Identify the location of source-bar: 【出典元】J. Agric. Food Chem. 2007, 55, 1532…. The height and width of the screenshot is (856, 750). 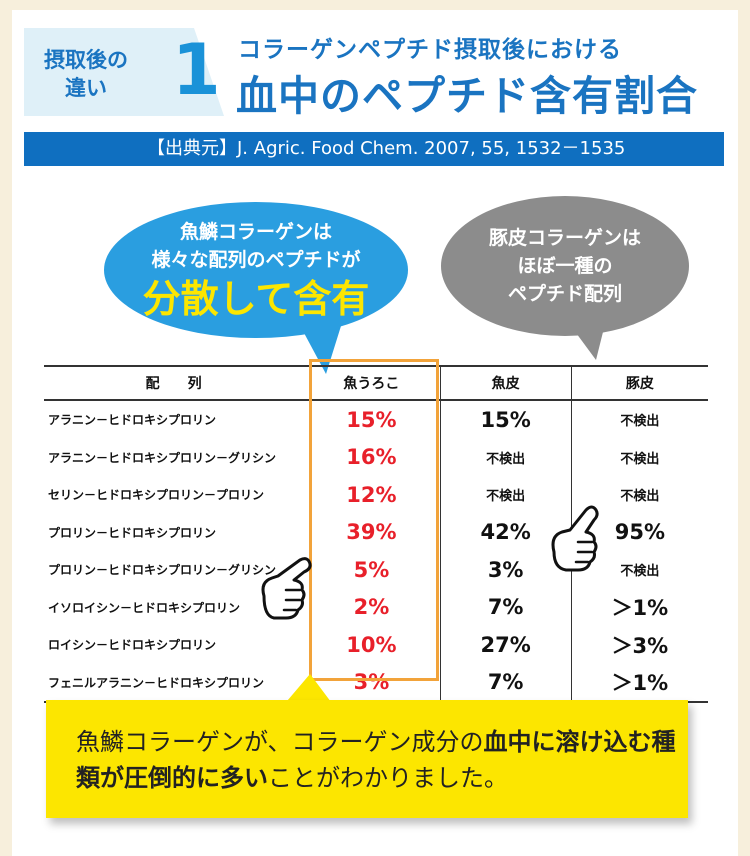
(374, 149).